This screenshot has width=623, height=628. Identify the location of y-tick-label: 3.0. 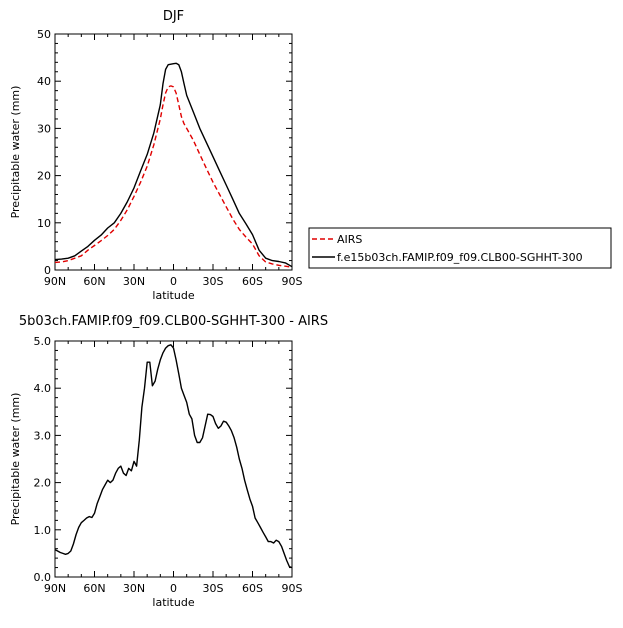
(43, 435).